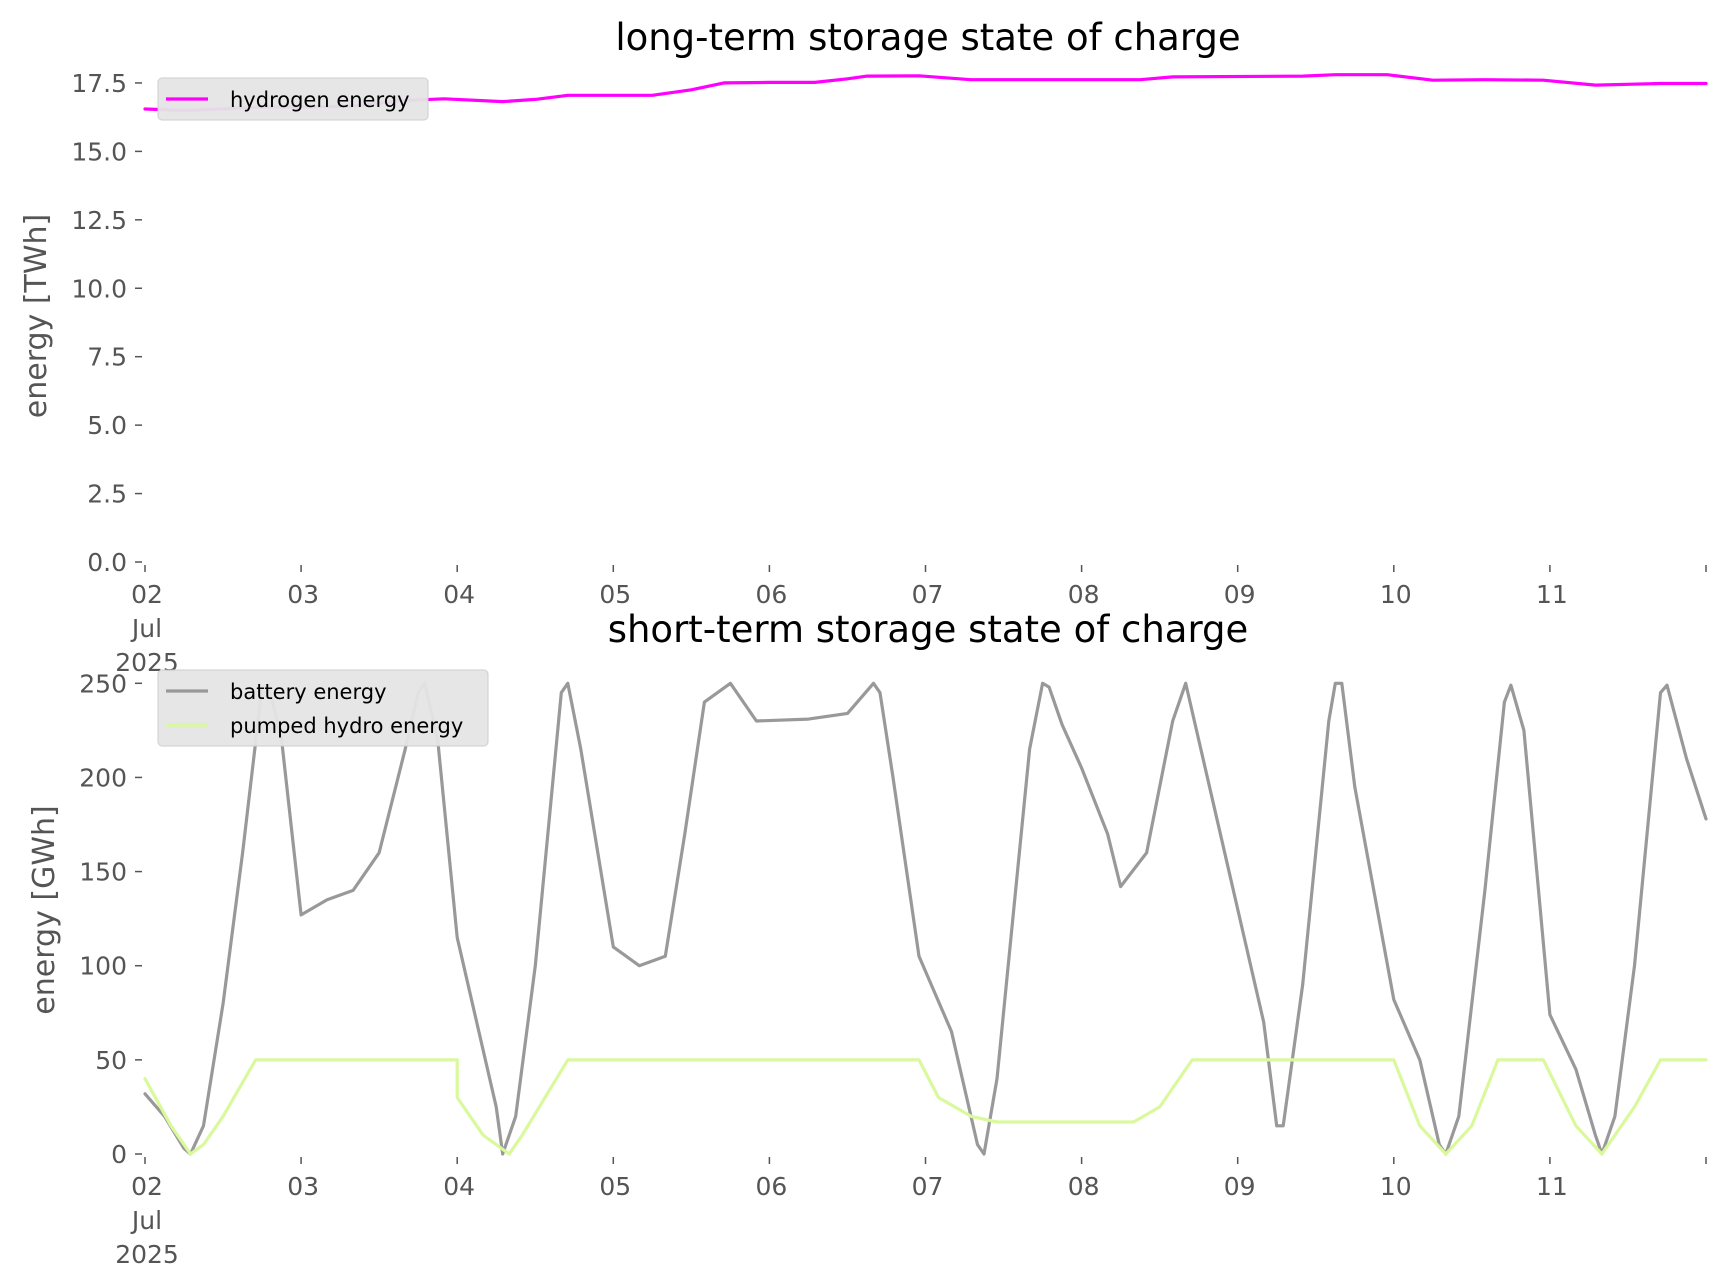 This screenshot has height=1277, width=1715. Describe the element at coordinates (107, 494) in the screenshot. I see `y-tick-label: 2.5` at that location.